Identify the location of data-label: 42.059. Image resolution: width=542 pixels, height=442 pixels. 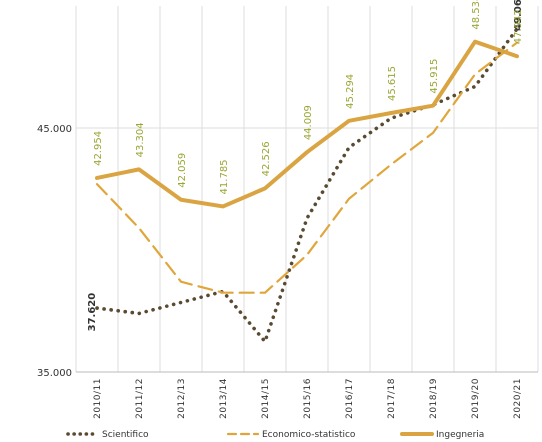
(182, 170).